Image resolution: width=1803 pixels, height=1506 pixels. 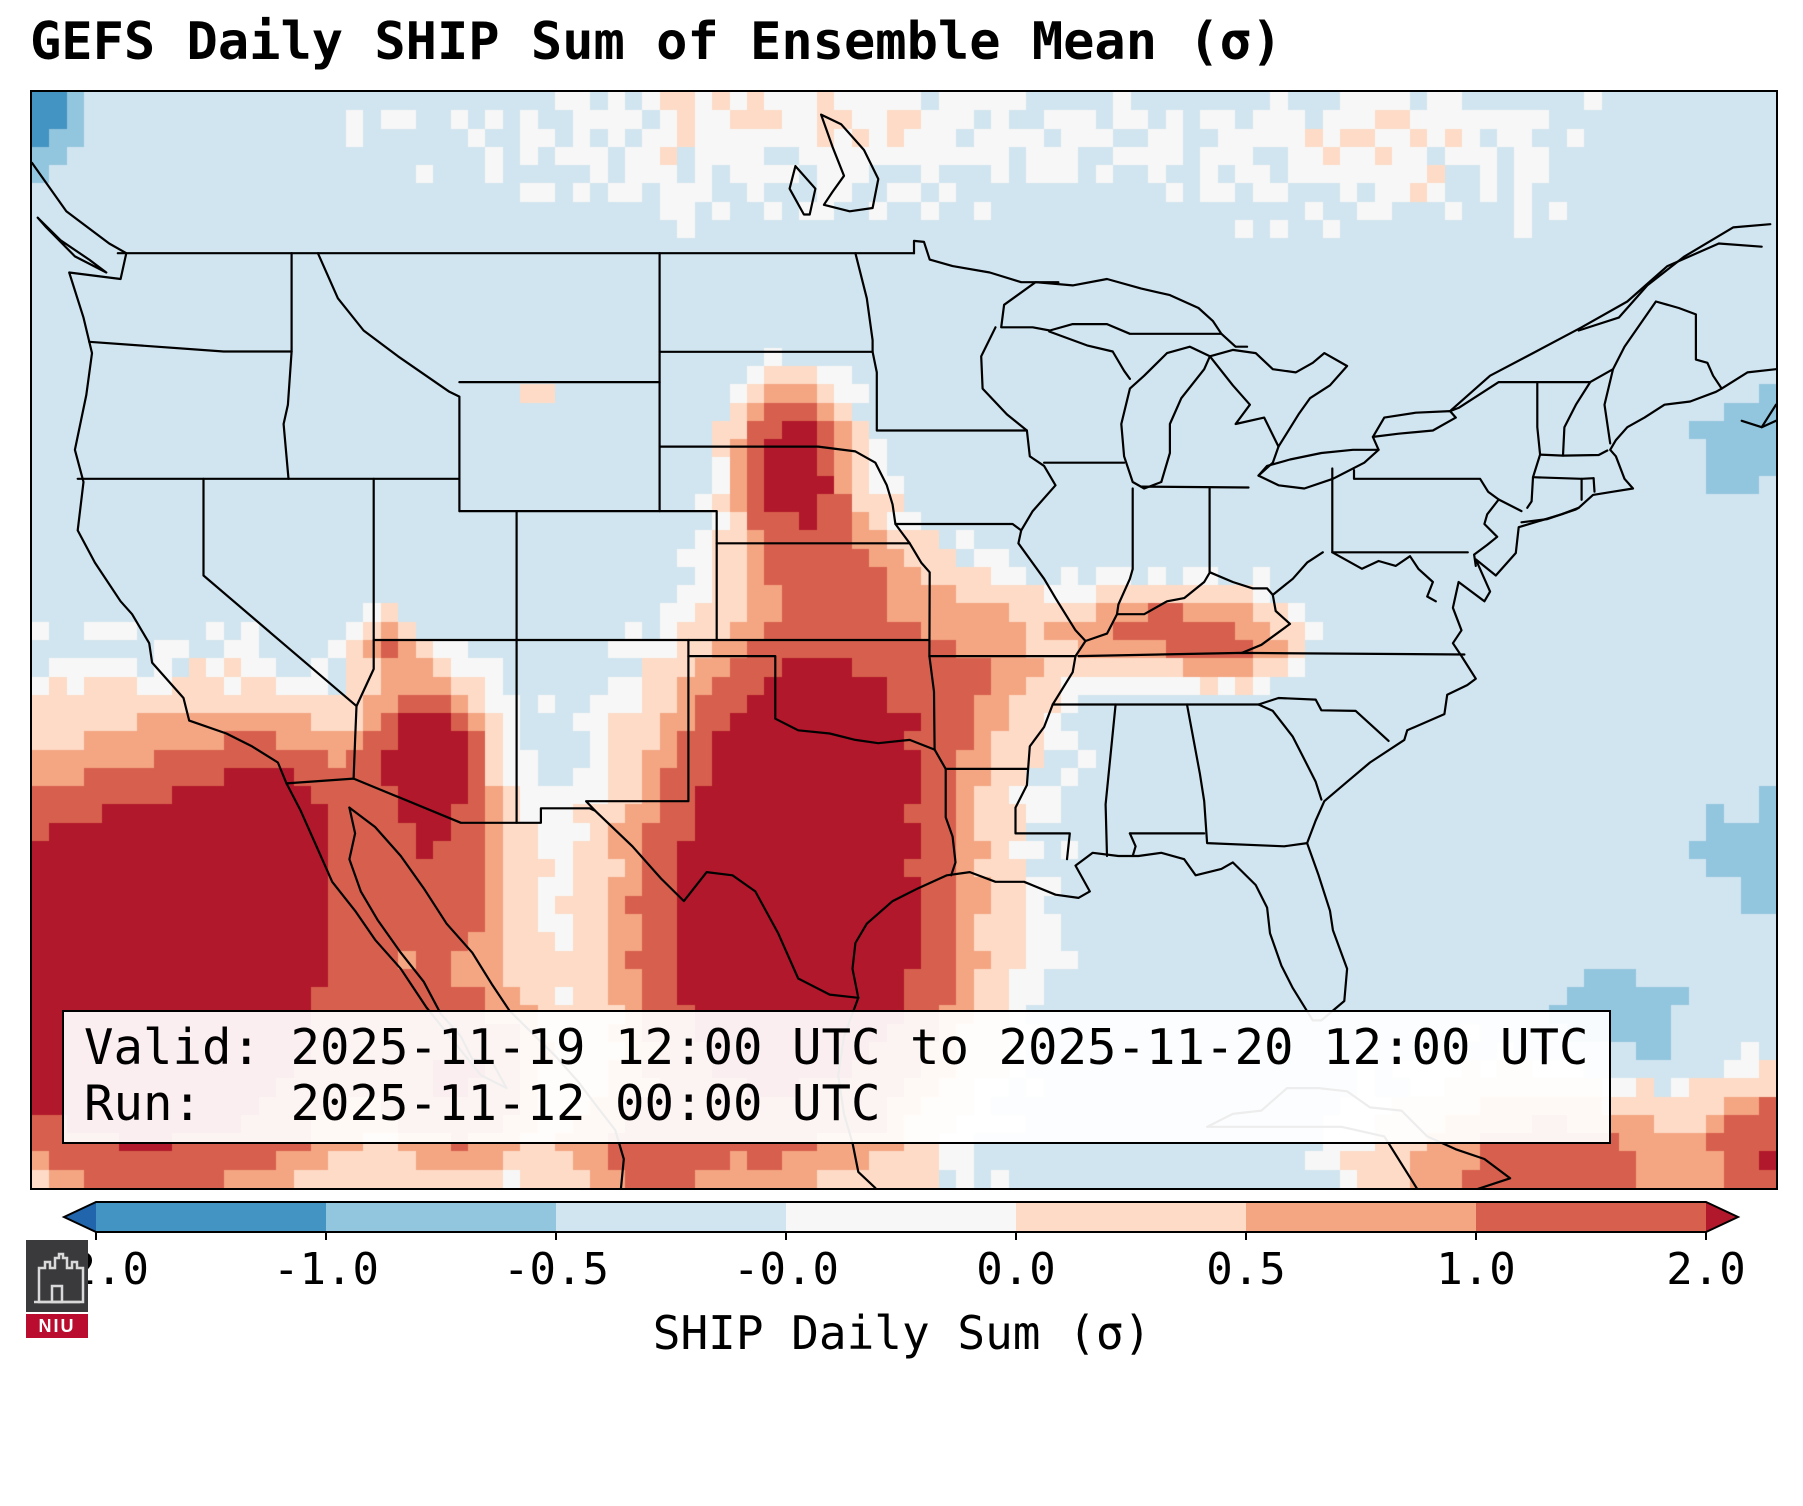 What do you see at coordinates (786, 1269) in the screenshot?
I see `colorbar-tick-label: -0.0` at bounding box center [786, 1269].